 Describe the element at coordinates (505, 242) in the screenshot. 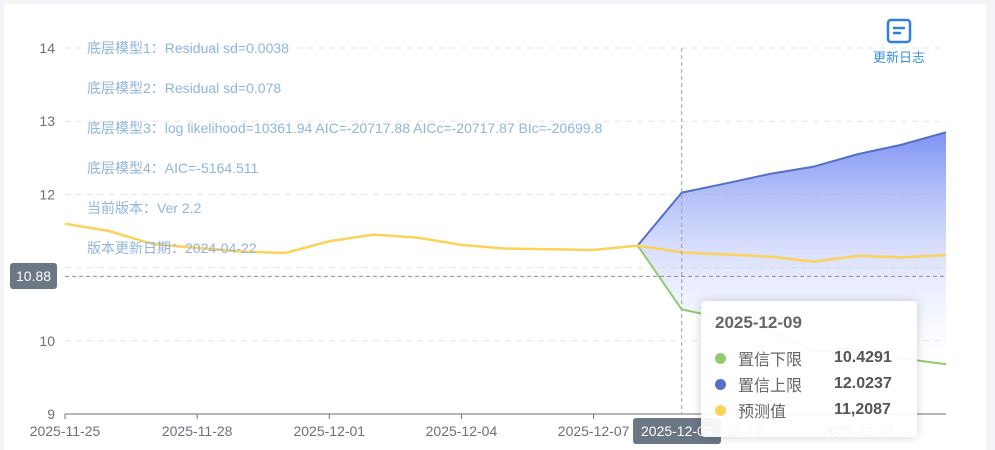

I see `series-line-forecast` at that location.